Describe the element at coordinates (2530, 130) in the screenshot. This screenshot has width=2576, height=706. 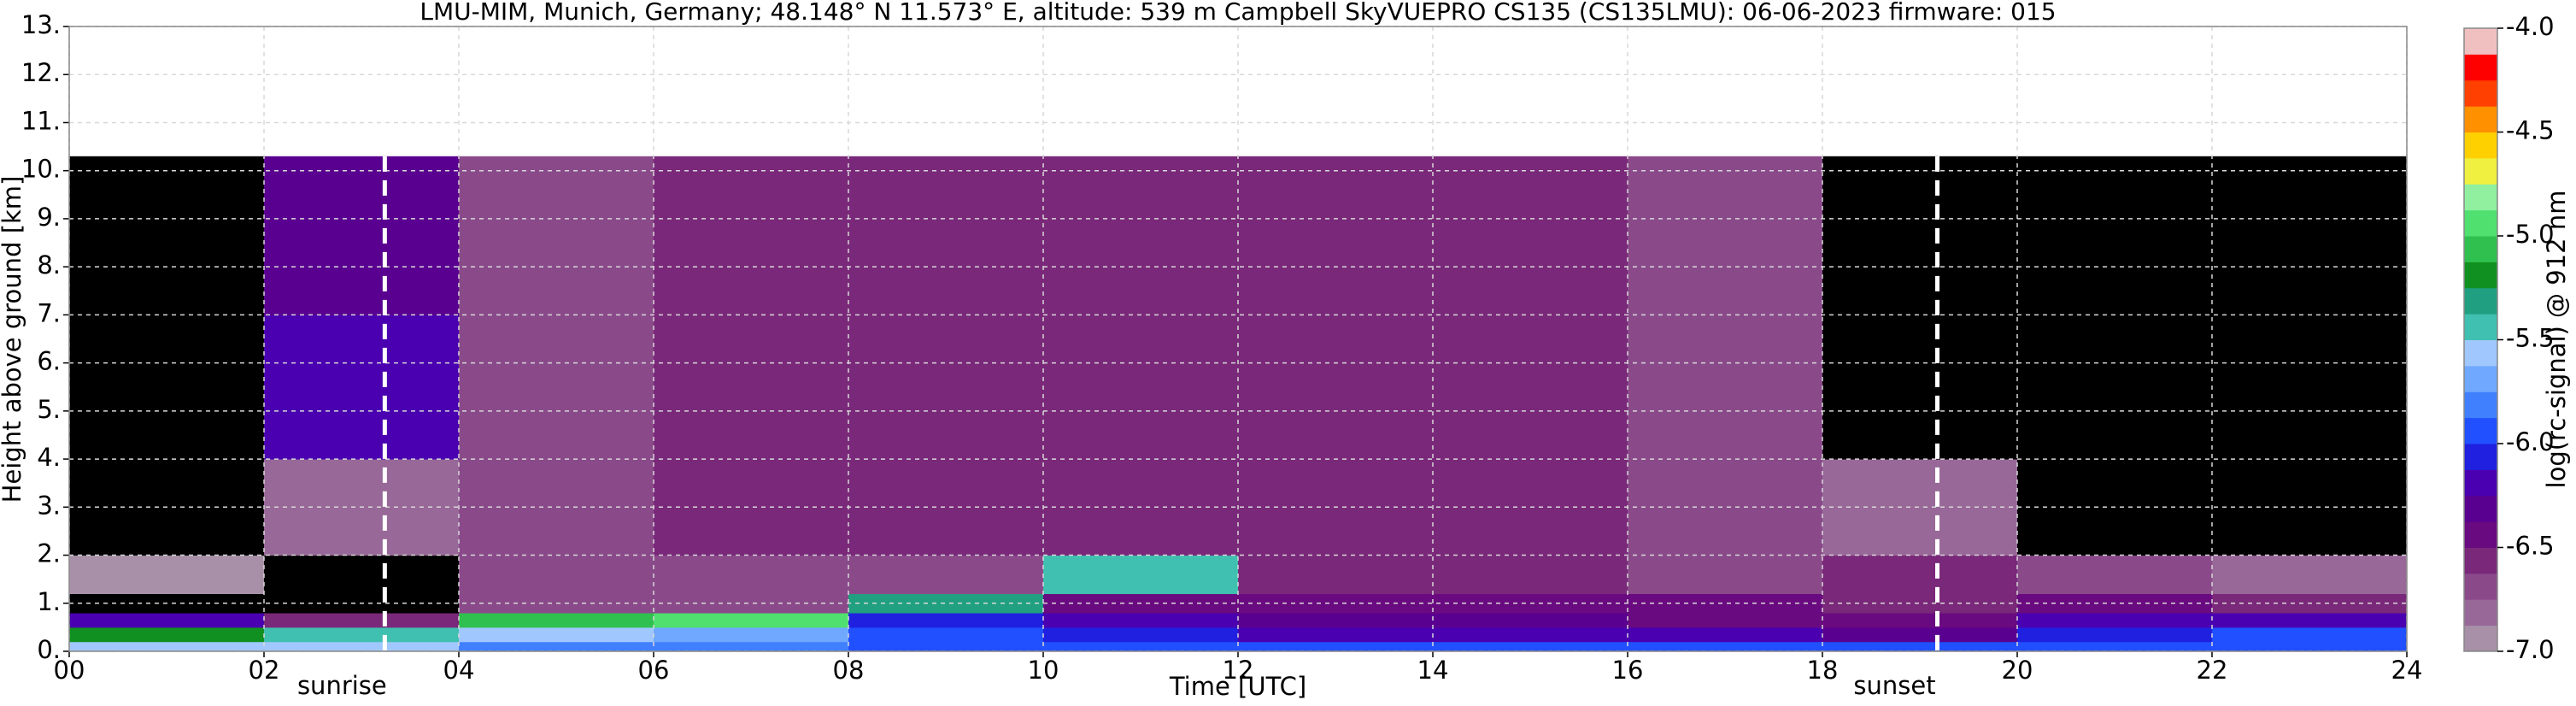
I see `colorbar-tick-label: -4.5` at that location.